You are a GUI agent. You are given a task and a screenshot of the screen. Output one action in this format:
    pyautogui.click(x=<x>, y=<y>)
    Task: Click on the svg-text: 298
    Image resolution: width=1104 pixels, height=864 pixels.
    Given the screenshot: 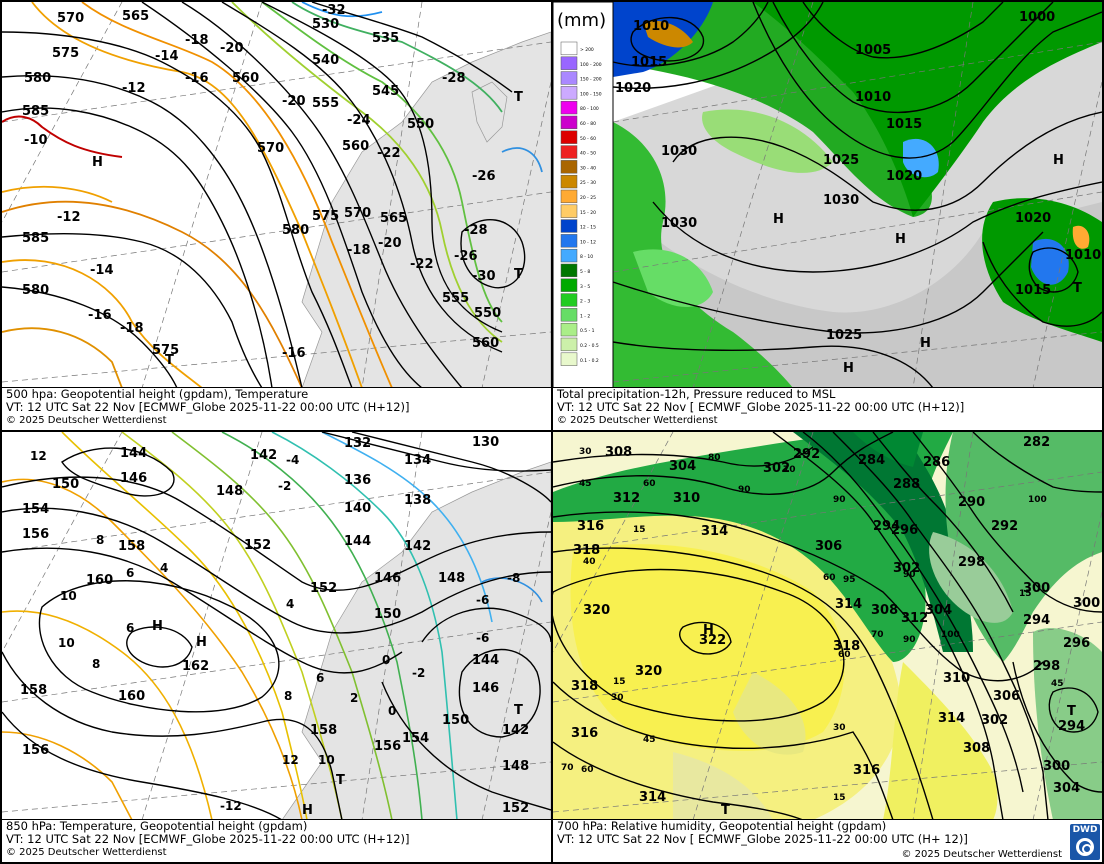 What is the action you would take?
    pyautogui.click(x=1046, y=666)
    